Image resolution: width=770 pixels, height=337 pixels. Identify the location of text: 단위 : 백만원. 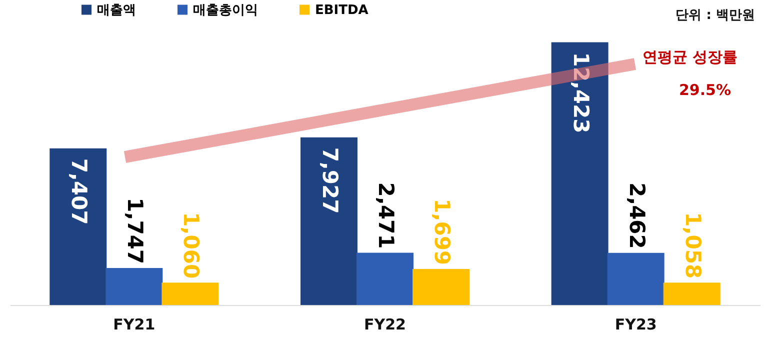
(715, 15).